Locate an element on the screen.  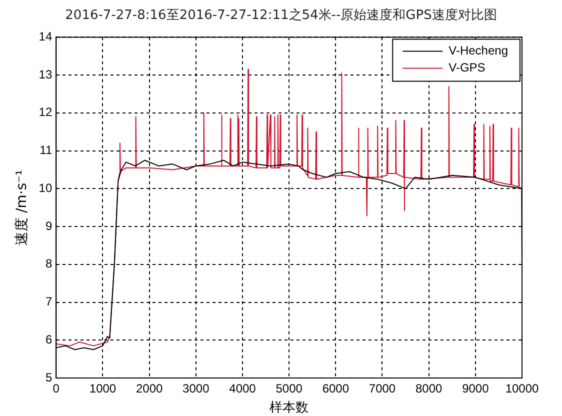
y-tick-label: 9 is located at coordinates (48, 225).